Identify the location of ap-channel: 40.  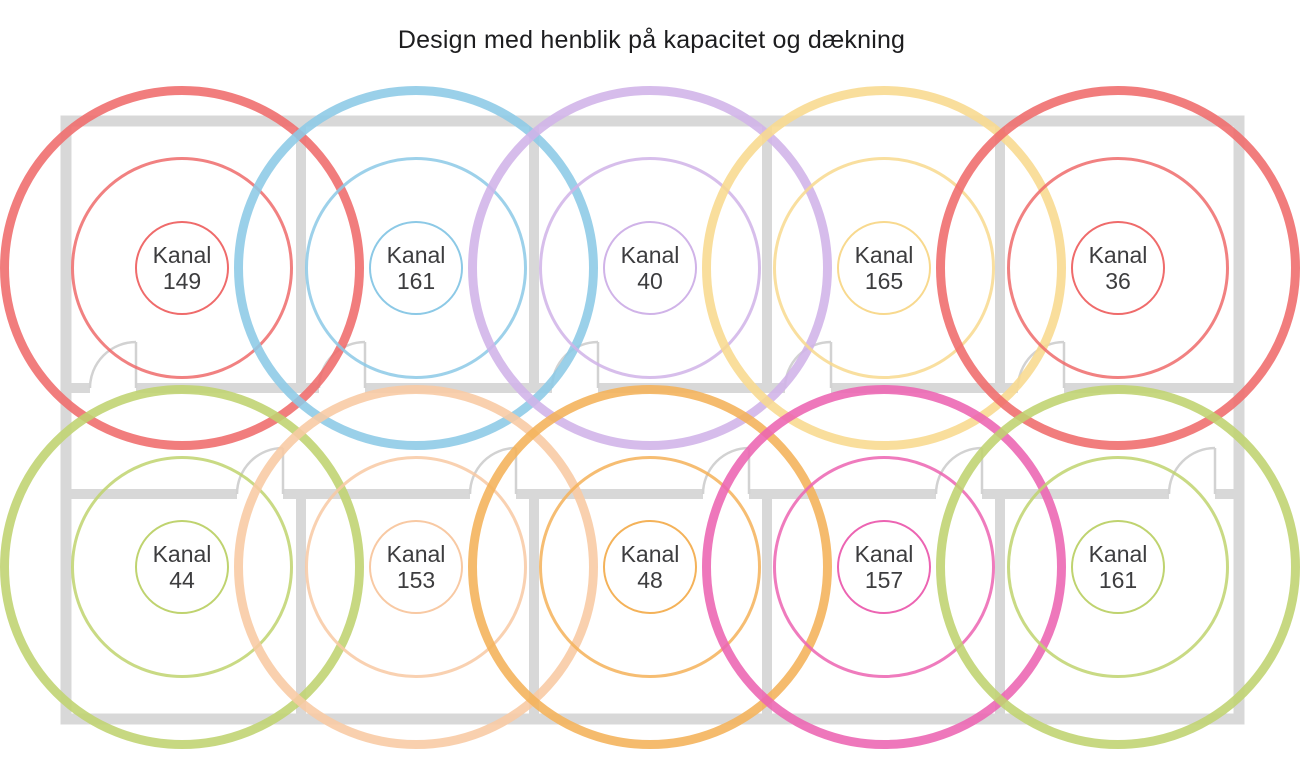
(650, 281).